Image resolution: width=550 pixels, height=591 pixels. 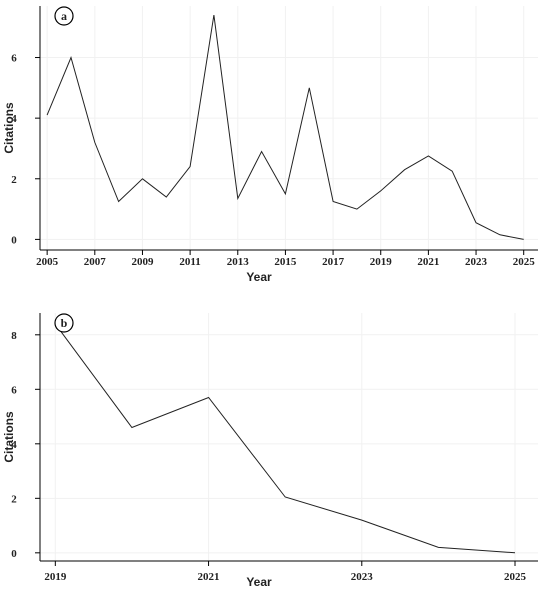 I want to click on y-tick-label: 8, so click(x=14, y=336).